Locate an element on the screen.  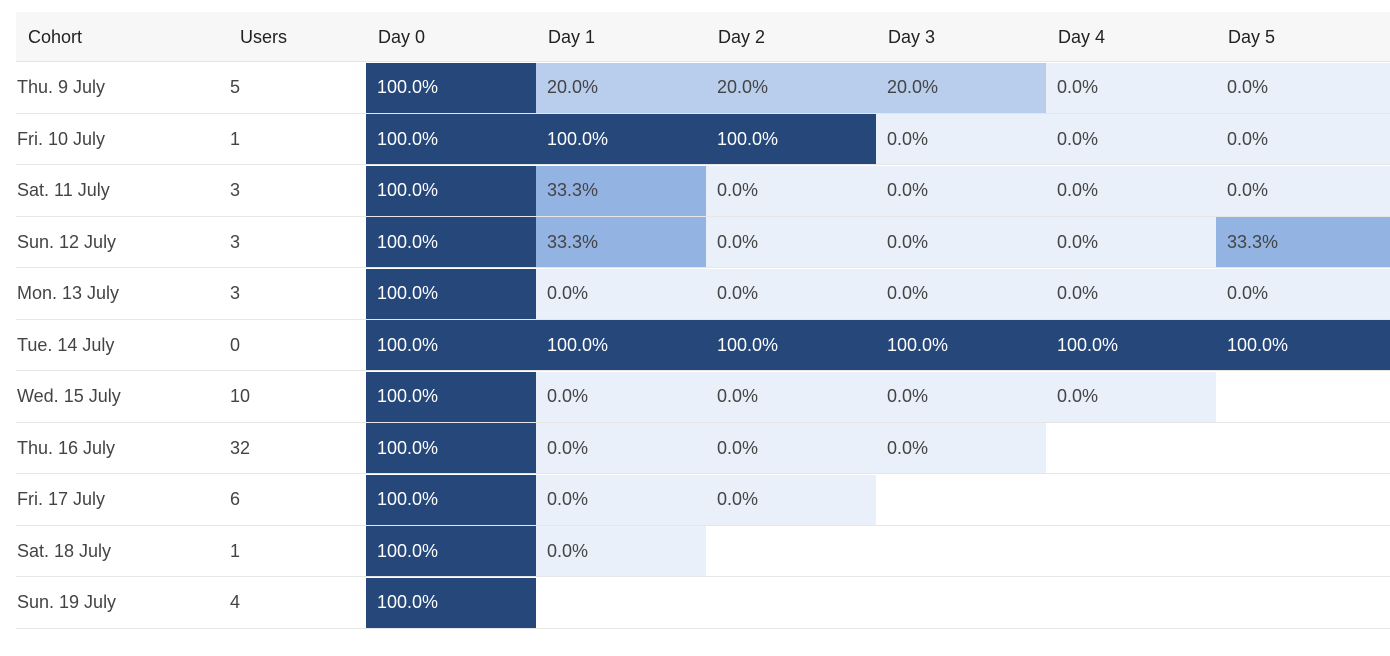
column-header: Day 4 is located at coordinates (1082, 37).